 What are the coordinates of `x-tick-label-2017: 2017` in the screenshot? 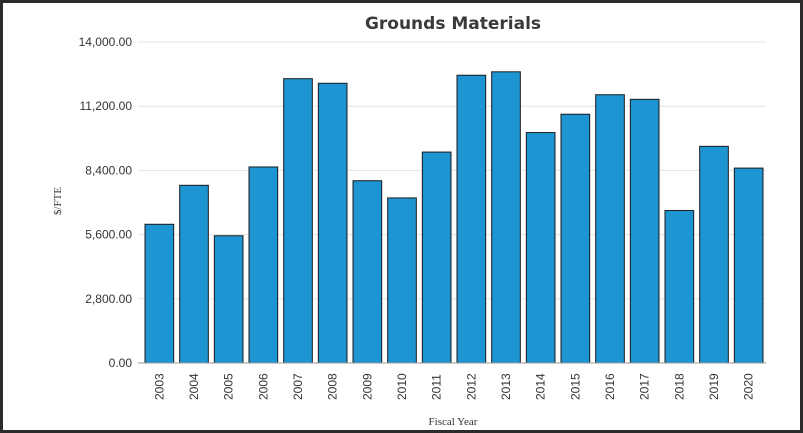 It's located at (645, 386).